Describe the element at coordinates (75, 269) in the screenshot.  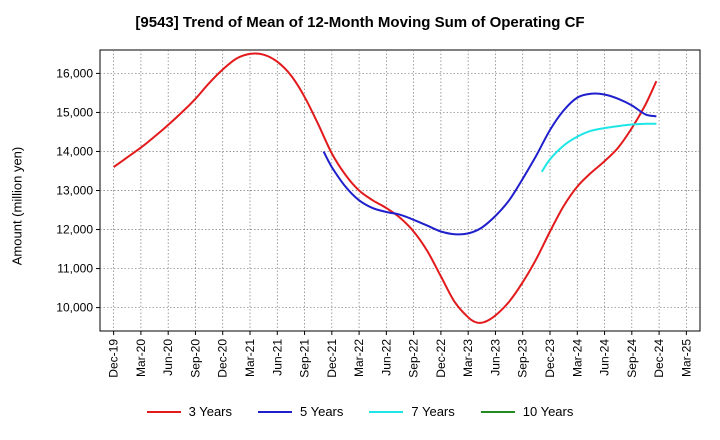
I see `y-tick-label: 11,000` at that location.